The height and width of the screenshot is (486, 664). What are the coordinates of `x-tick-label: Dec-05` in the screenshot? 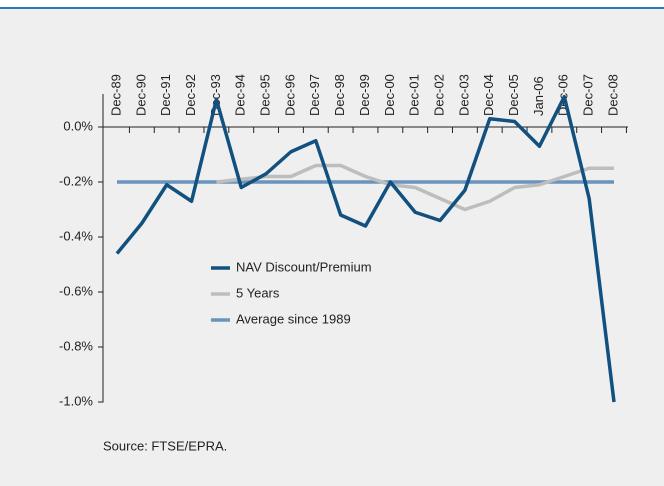 It's located at (513, 95).